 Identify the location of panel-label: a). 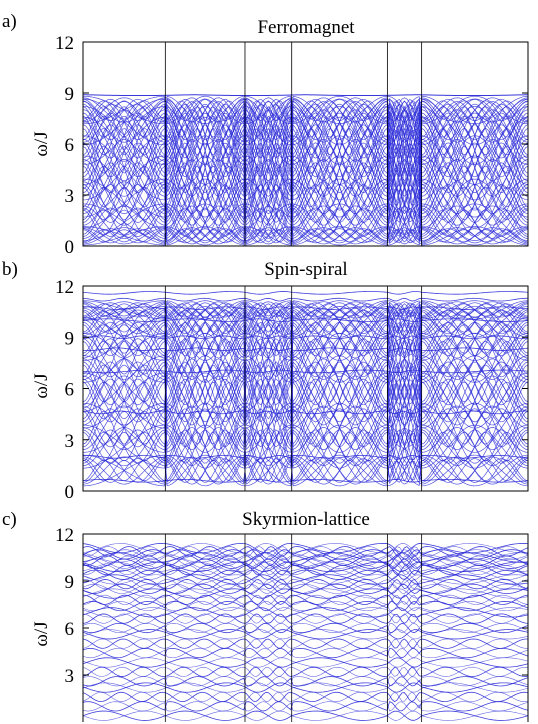
(9, 21).